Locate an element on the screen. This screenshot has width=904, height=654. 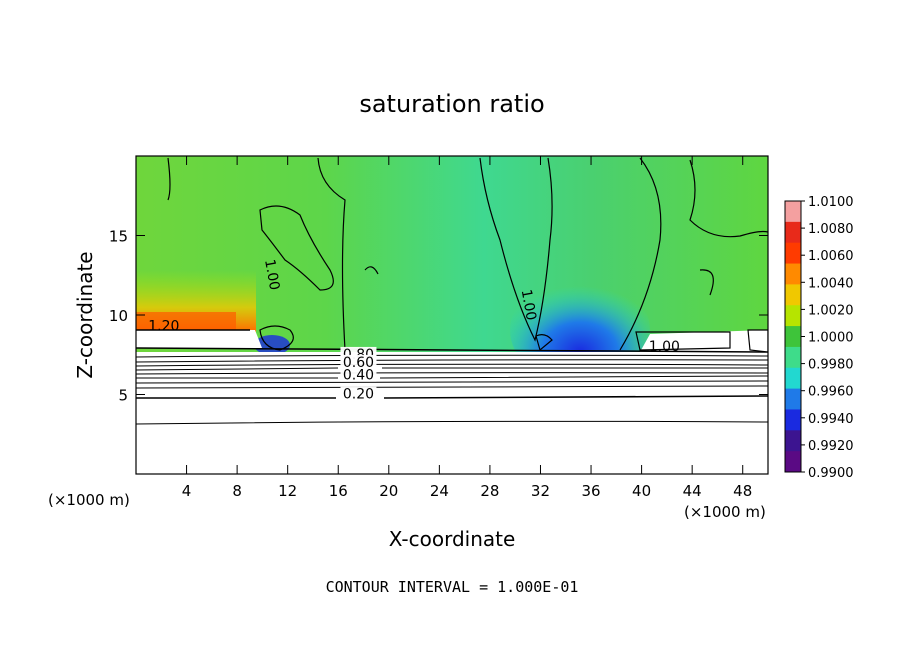
y-tick-label: 10 is located at coordinates (118, 316).